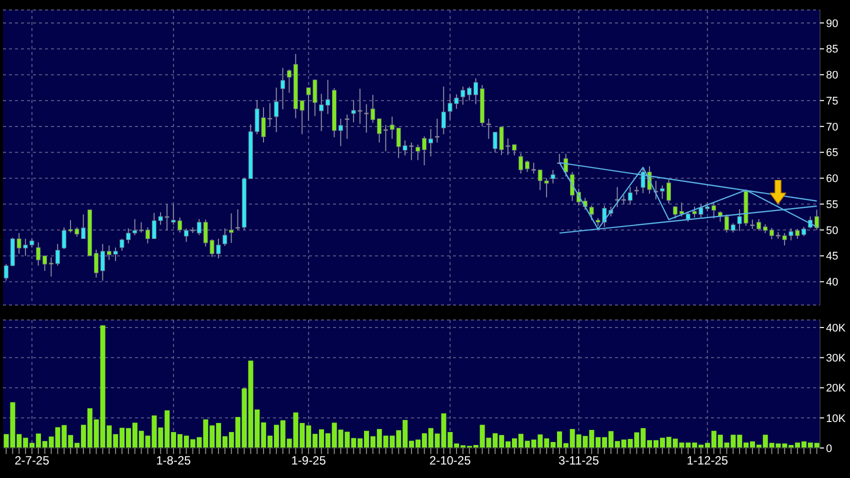 The width and height of the screenshot is (850, 478). Describe the element at coordinates (836, 418) in the screenshot. I see `y-tick-label: 10K` at that location.